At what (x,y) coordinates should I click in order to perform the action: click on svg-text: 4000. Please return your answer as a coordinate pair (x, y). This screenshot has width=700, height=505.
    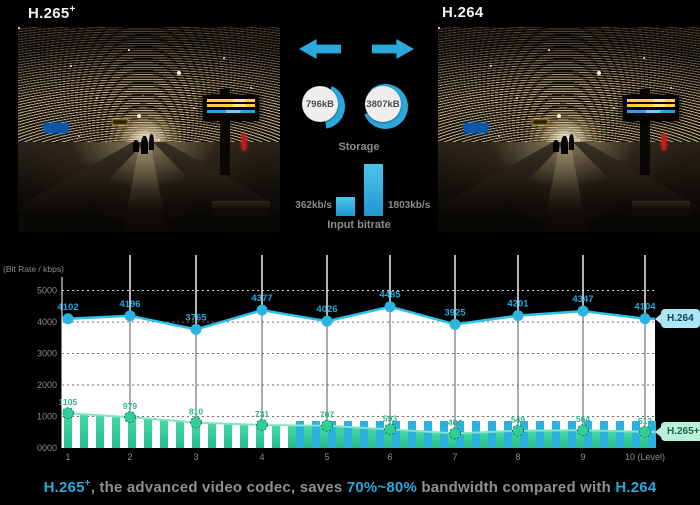
    Looking at the image, I should click on (47, 322).